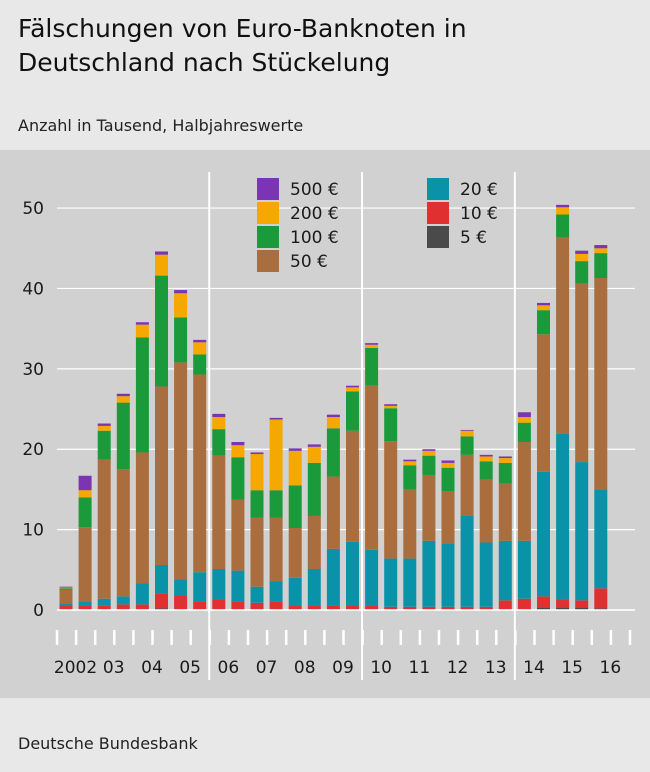  I want to click on source-label: Deutsche Bundesbank, so click(108, 743).